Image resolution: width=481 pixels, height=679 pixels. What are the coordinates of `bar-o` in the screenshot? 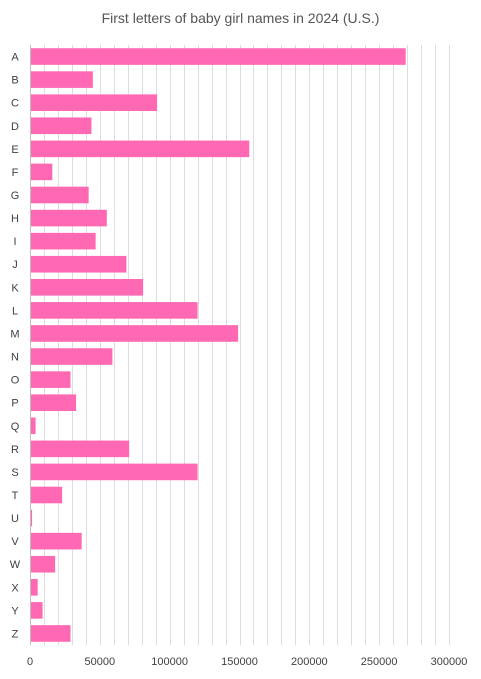 It's located at (50, 379).